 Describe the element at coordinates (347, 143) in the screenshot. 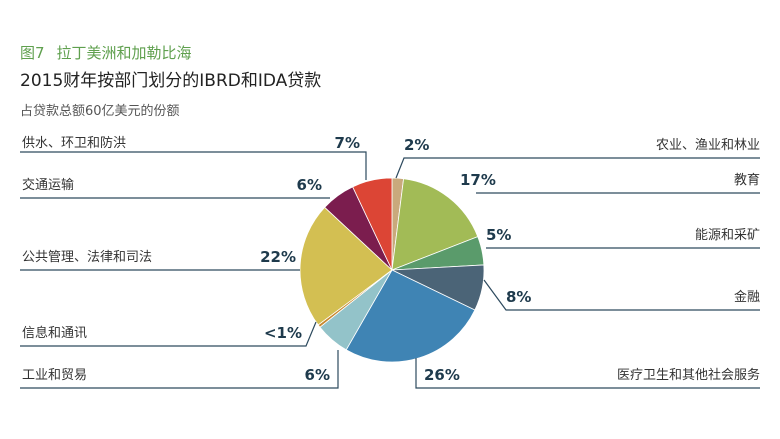

I see `slice-value-label-9: 7%` at that location.